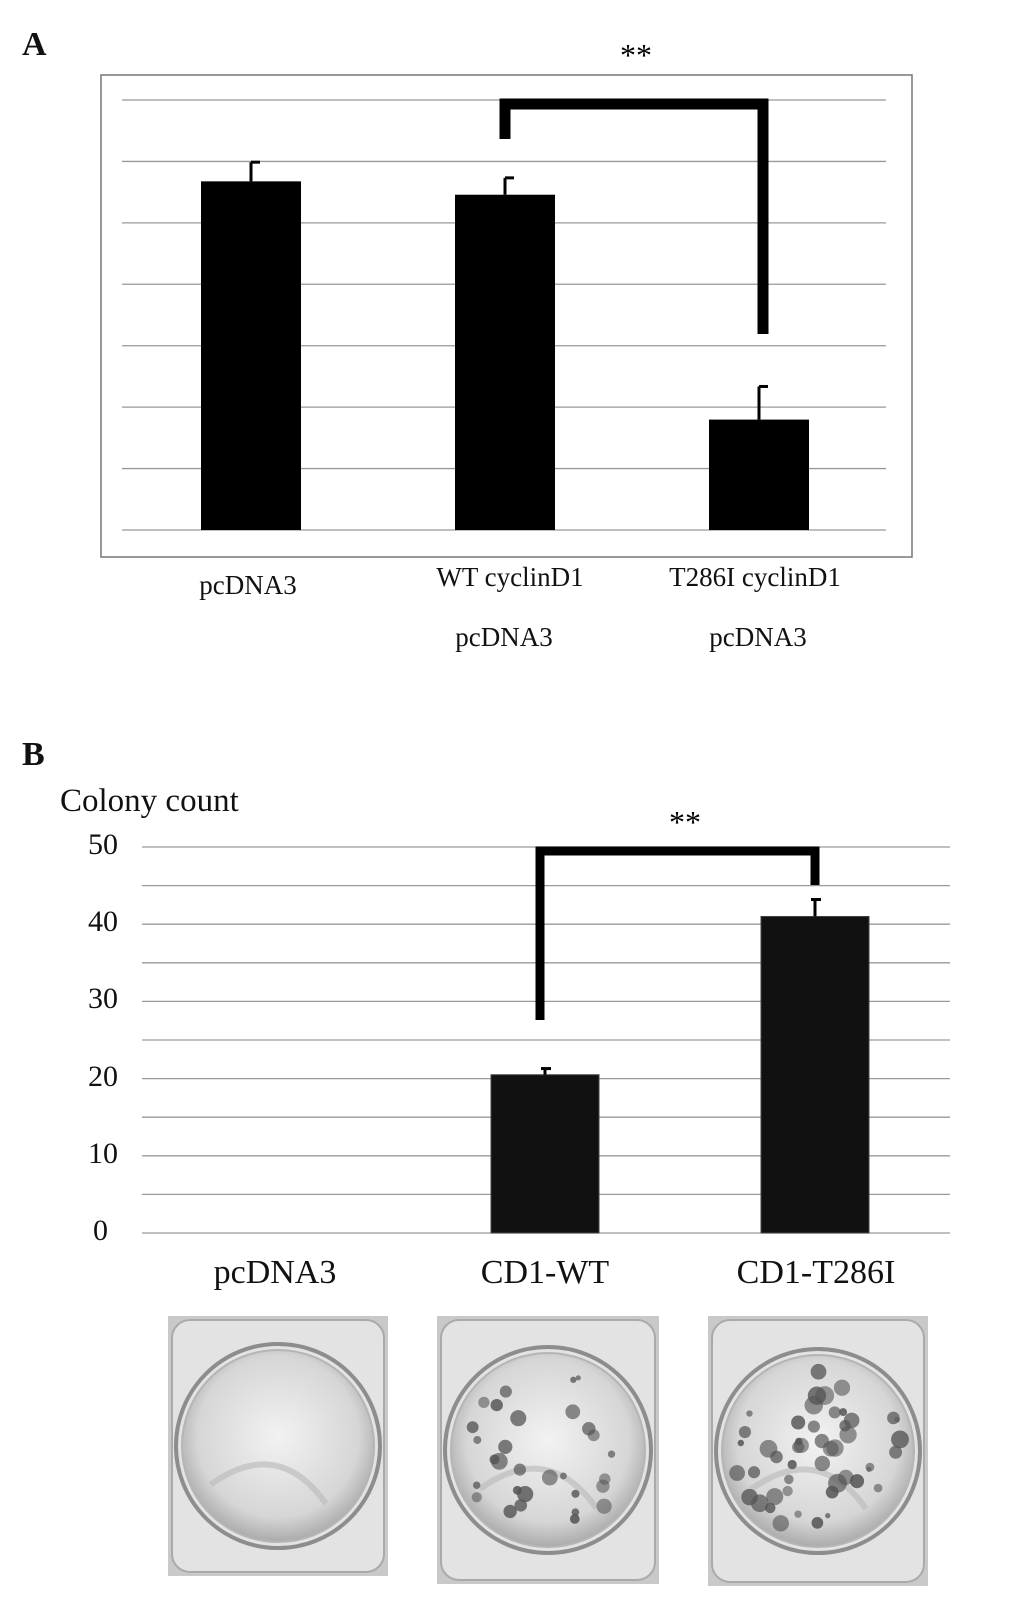 This screenshot has height=1597, width=1033. Describe the element at coordinates (636, 55) in the screenshot. I see `chart-a-significance-label: **` at that location.